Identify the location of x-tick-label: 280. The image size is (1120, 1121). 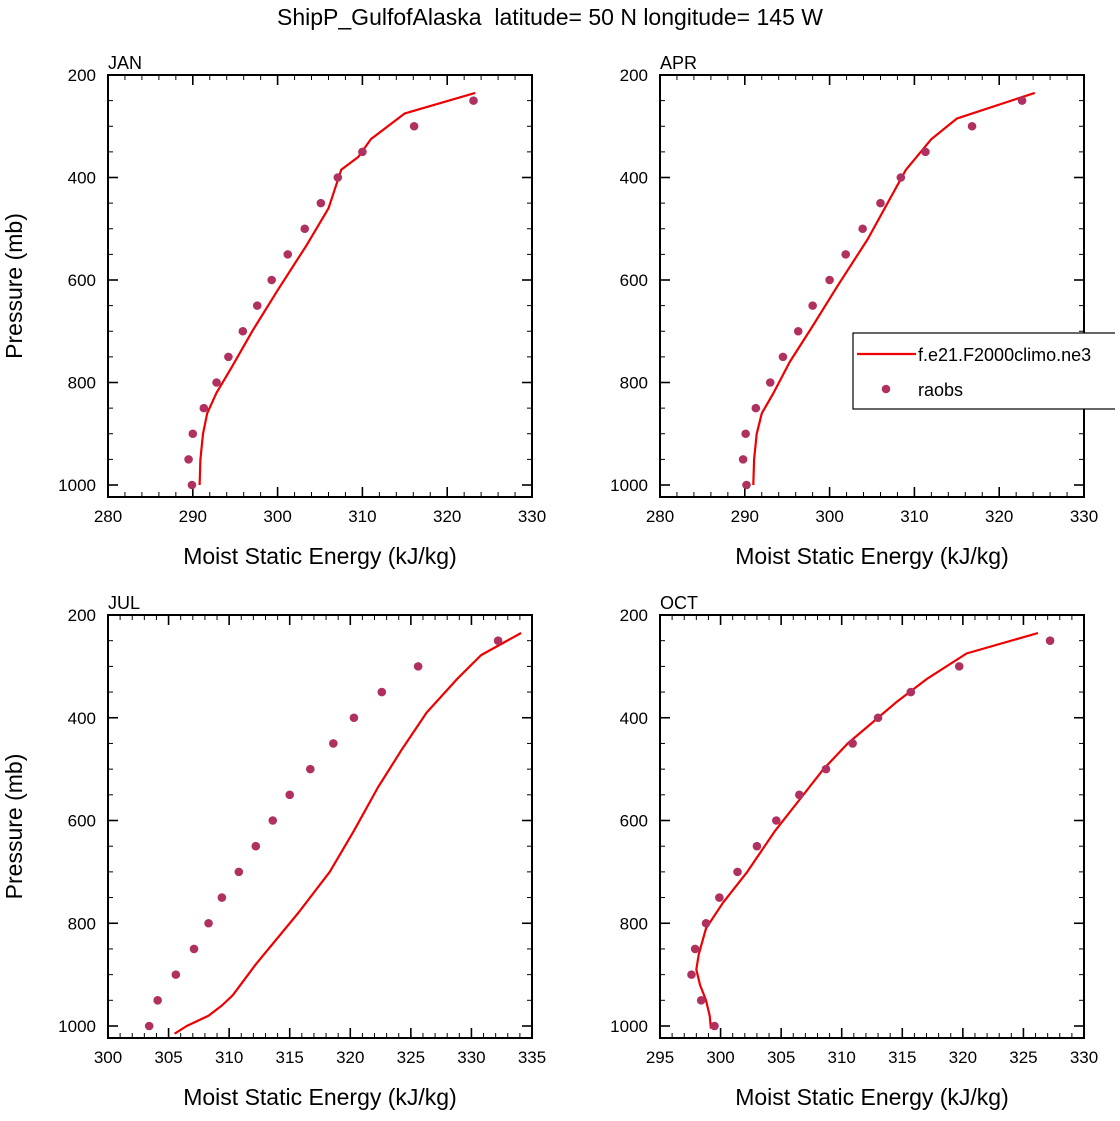
(108, 516).